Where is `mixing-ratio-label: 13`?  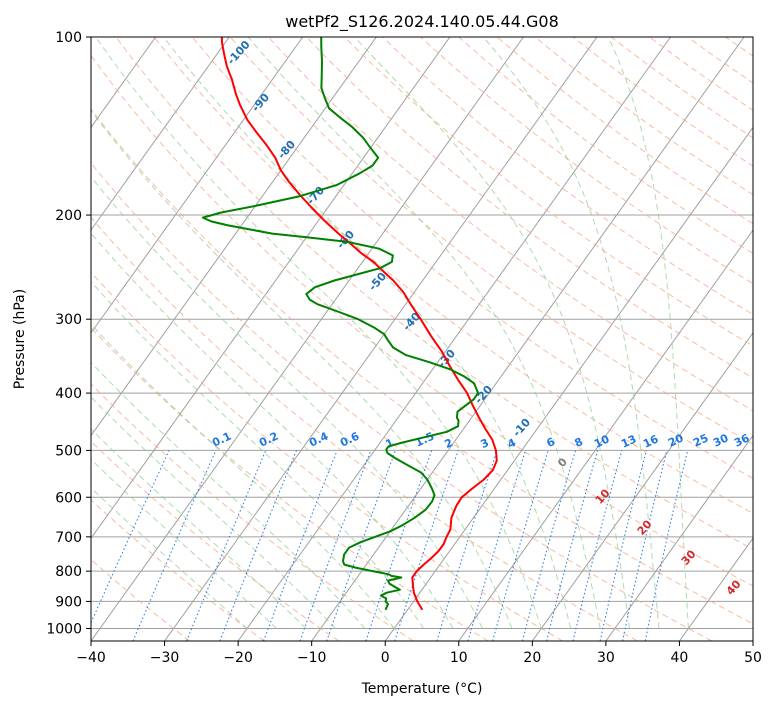 mixing-ratio-label: 13 is located at coordinates (628, 441).